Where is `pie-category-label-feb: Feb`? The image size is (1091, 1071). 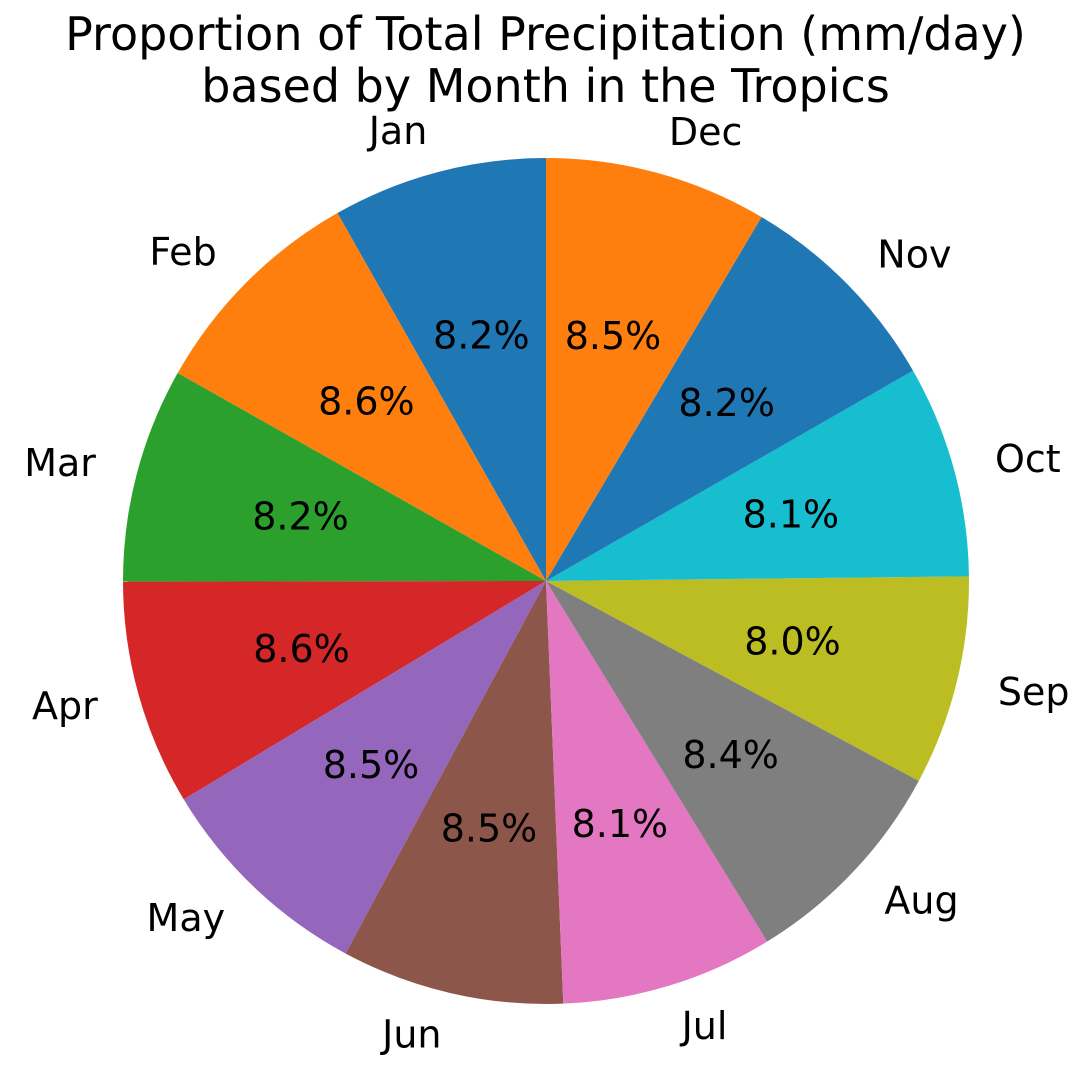
pie-category-label-feb: Feb is located at coordinates (182, 252).